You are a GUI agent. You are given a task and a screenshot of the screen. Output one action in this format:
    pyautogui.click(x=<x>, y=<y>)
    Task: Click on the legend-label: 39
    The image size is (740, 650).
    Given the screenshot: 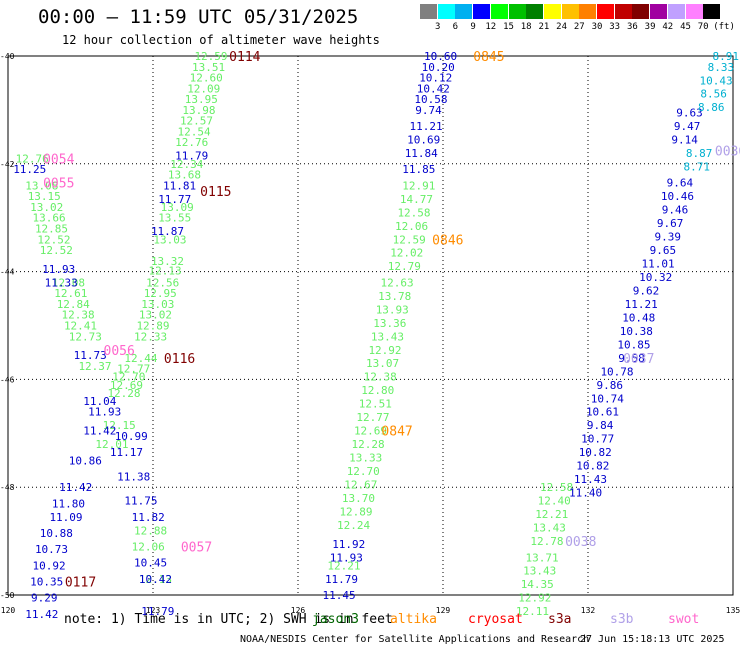 What is the action you would take?
    pyautogui.click(x=650, y=27)
    